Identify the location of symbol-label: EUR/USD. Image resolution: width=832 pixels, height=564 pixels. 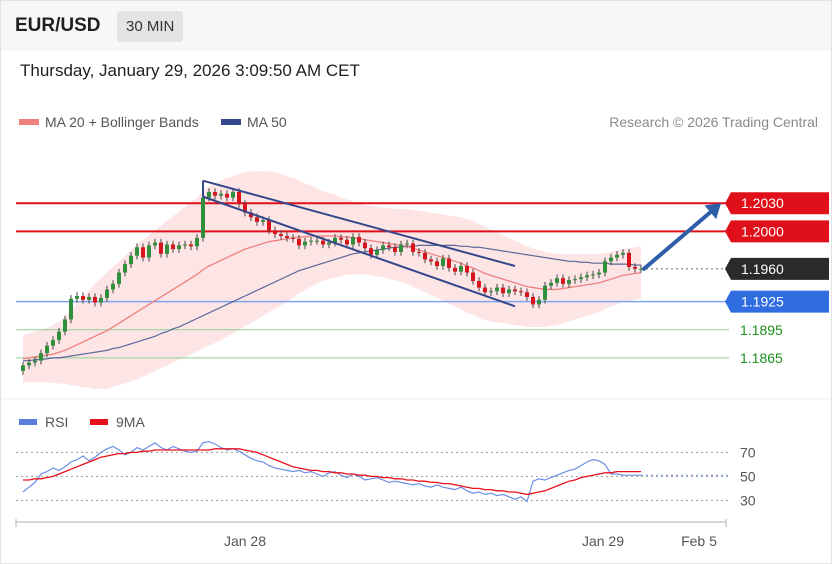
(58, 25).